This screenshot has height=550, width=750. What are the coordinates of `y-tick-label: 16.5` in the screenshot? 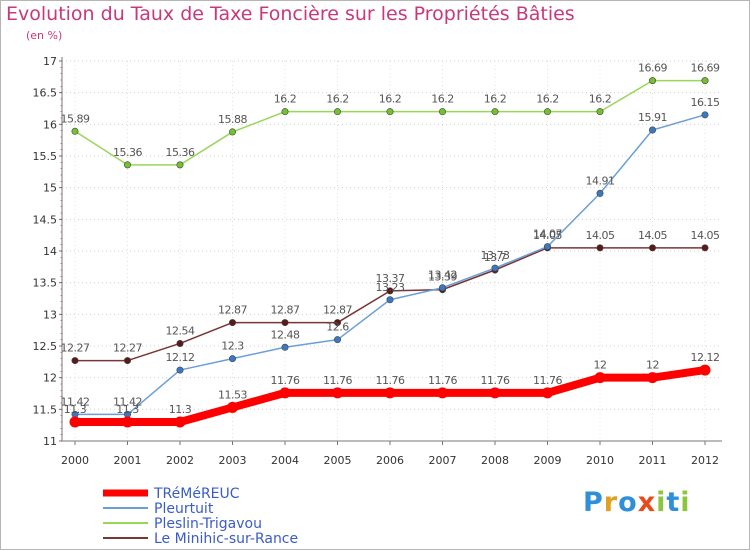 It's located at (45, 93).